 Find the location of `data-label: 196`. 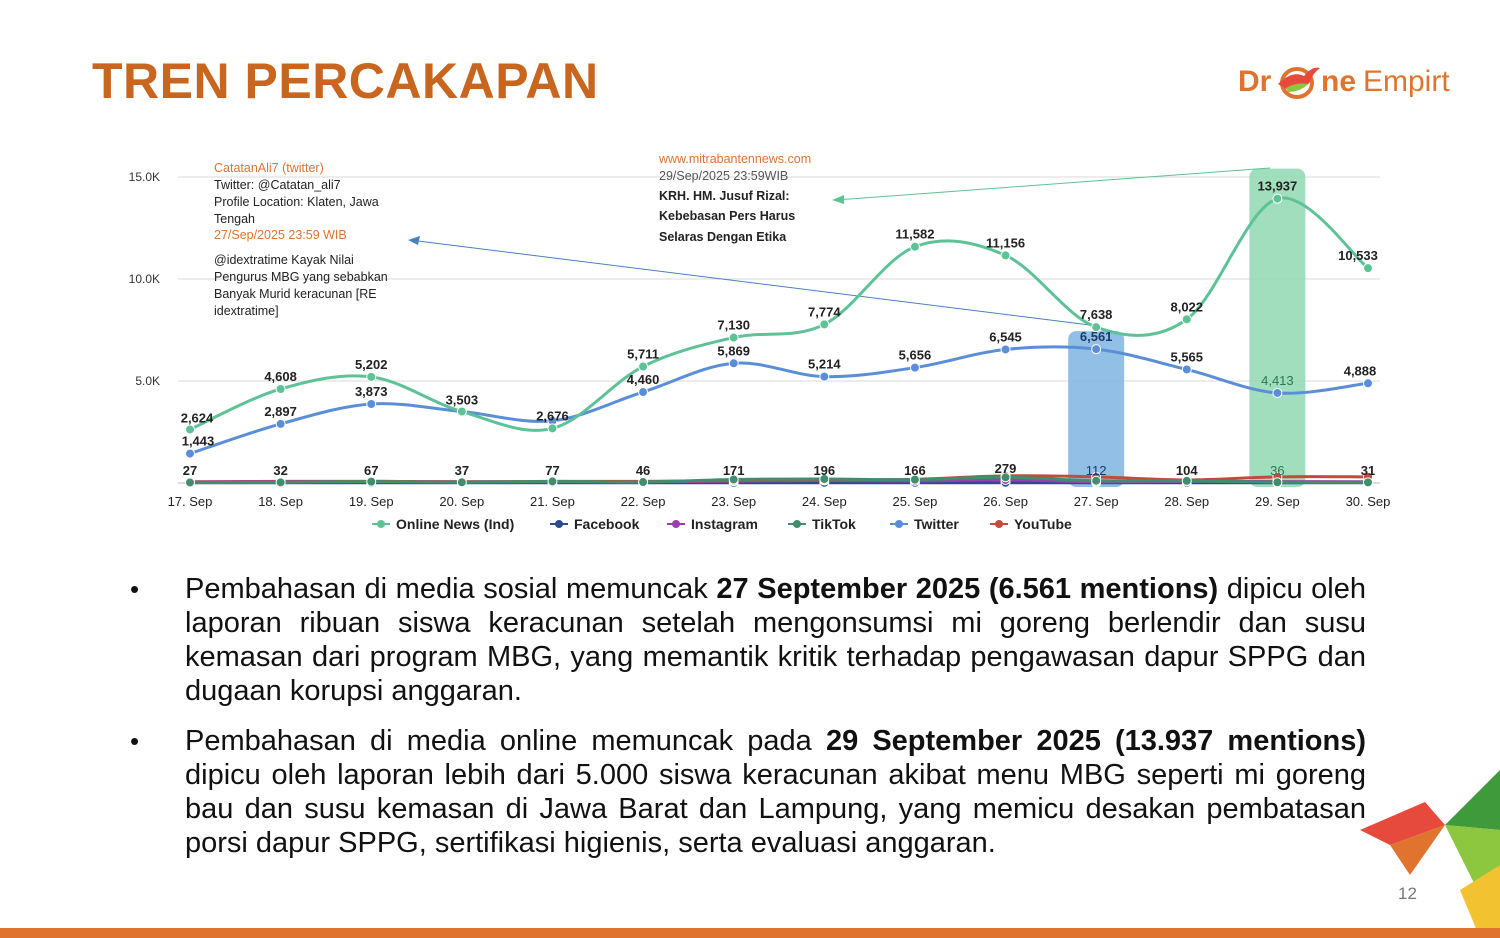

data-label: 196 is located at coordinates (824, 470).